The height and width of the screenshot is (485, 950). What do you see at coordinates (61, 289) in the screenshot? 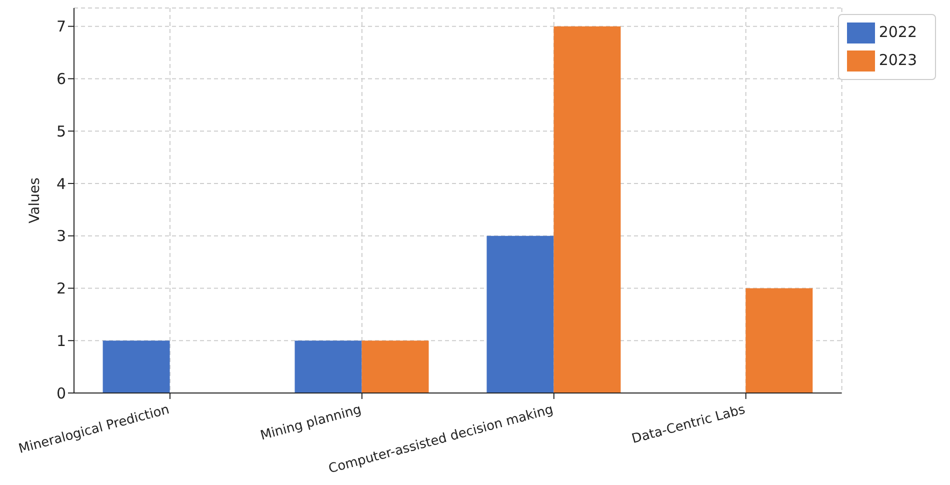
I see `y-tick-label: 2` at bounding box center [61, 289].